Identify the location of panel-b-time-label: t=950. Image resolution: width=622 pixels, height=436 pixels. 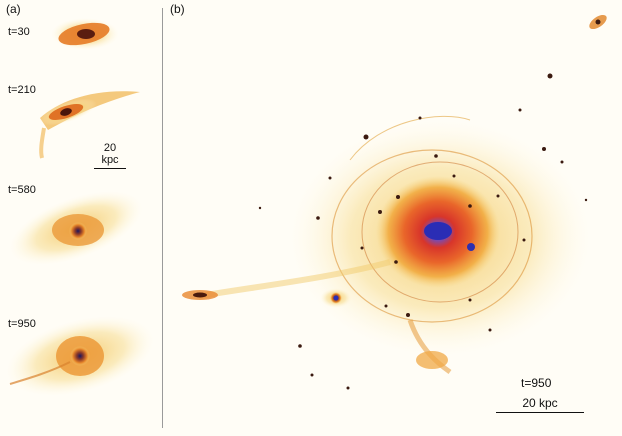
(536, 383).